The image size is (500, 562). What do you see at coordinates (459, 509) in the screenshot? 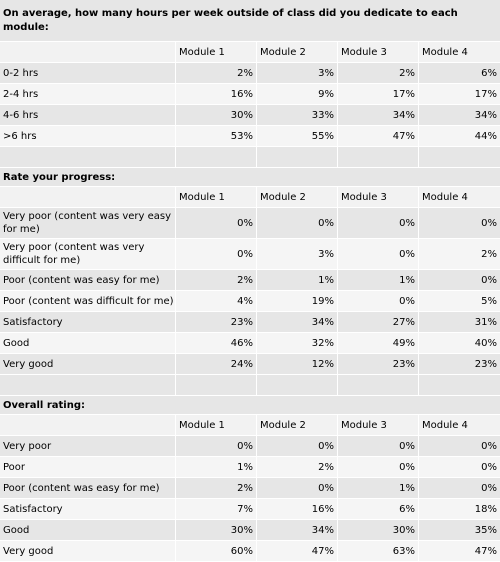
I see `cell-value: 18%` at bounding box center [459, 509].